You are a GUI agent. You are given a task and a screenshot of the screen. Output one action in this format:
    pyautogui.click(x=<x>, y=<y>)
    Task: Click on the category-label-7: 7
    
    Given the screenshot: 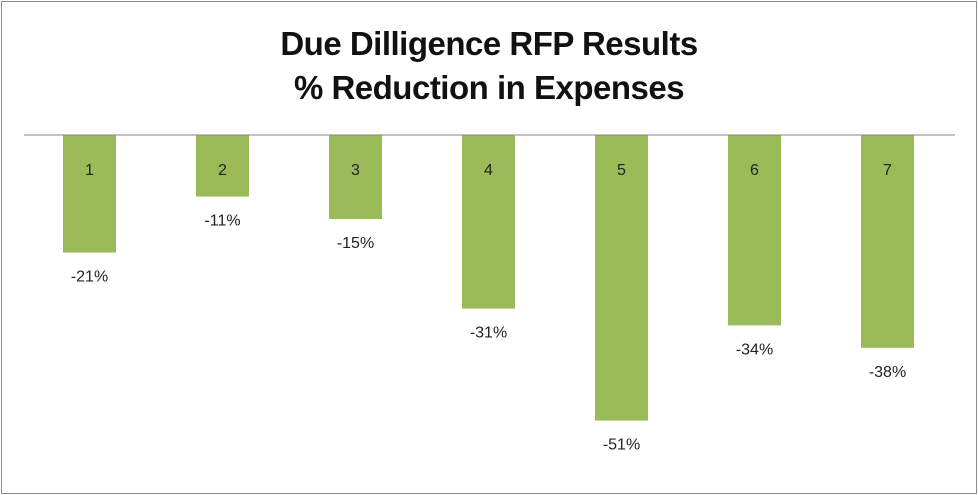 What is the action you would take?
    pyautogui.click(x=887, y=170)
    